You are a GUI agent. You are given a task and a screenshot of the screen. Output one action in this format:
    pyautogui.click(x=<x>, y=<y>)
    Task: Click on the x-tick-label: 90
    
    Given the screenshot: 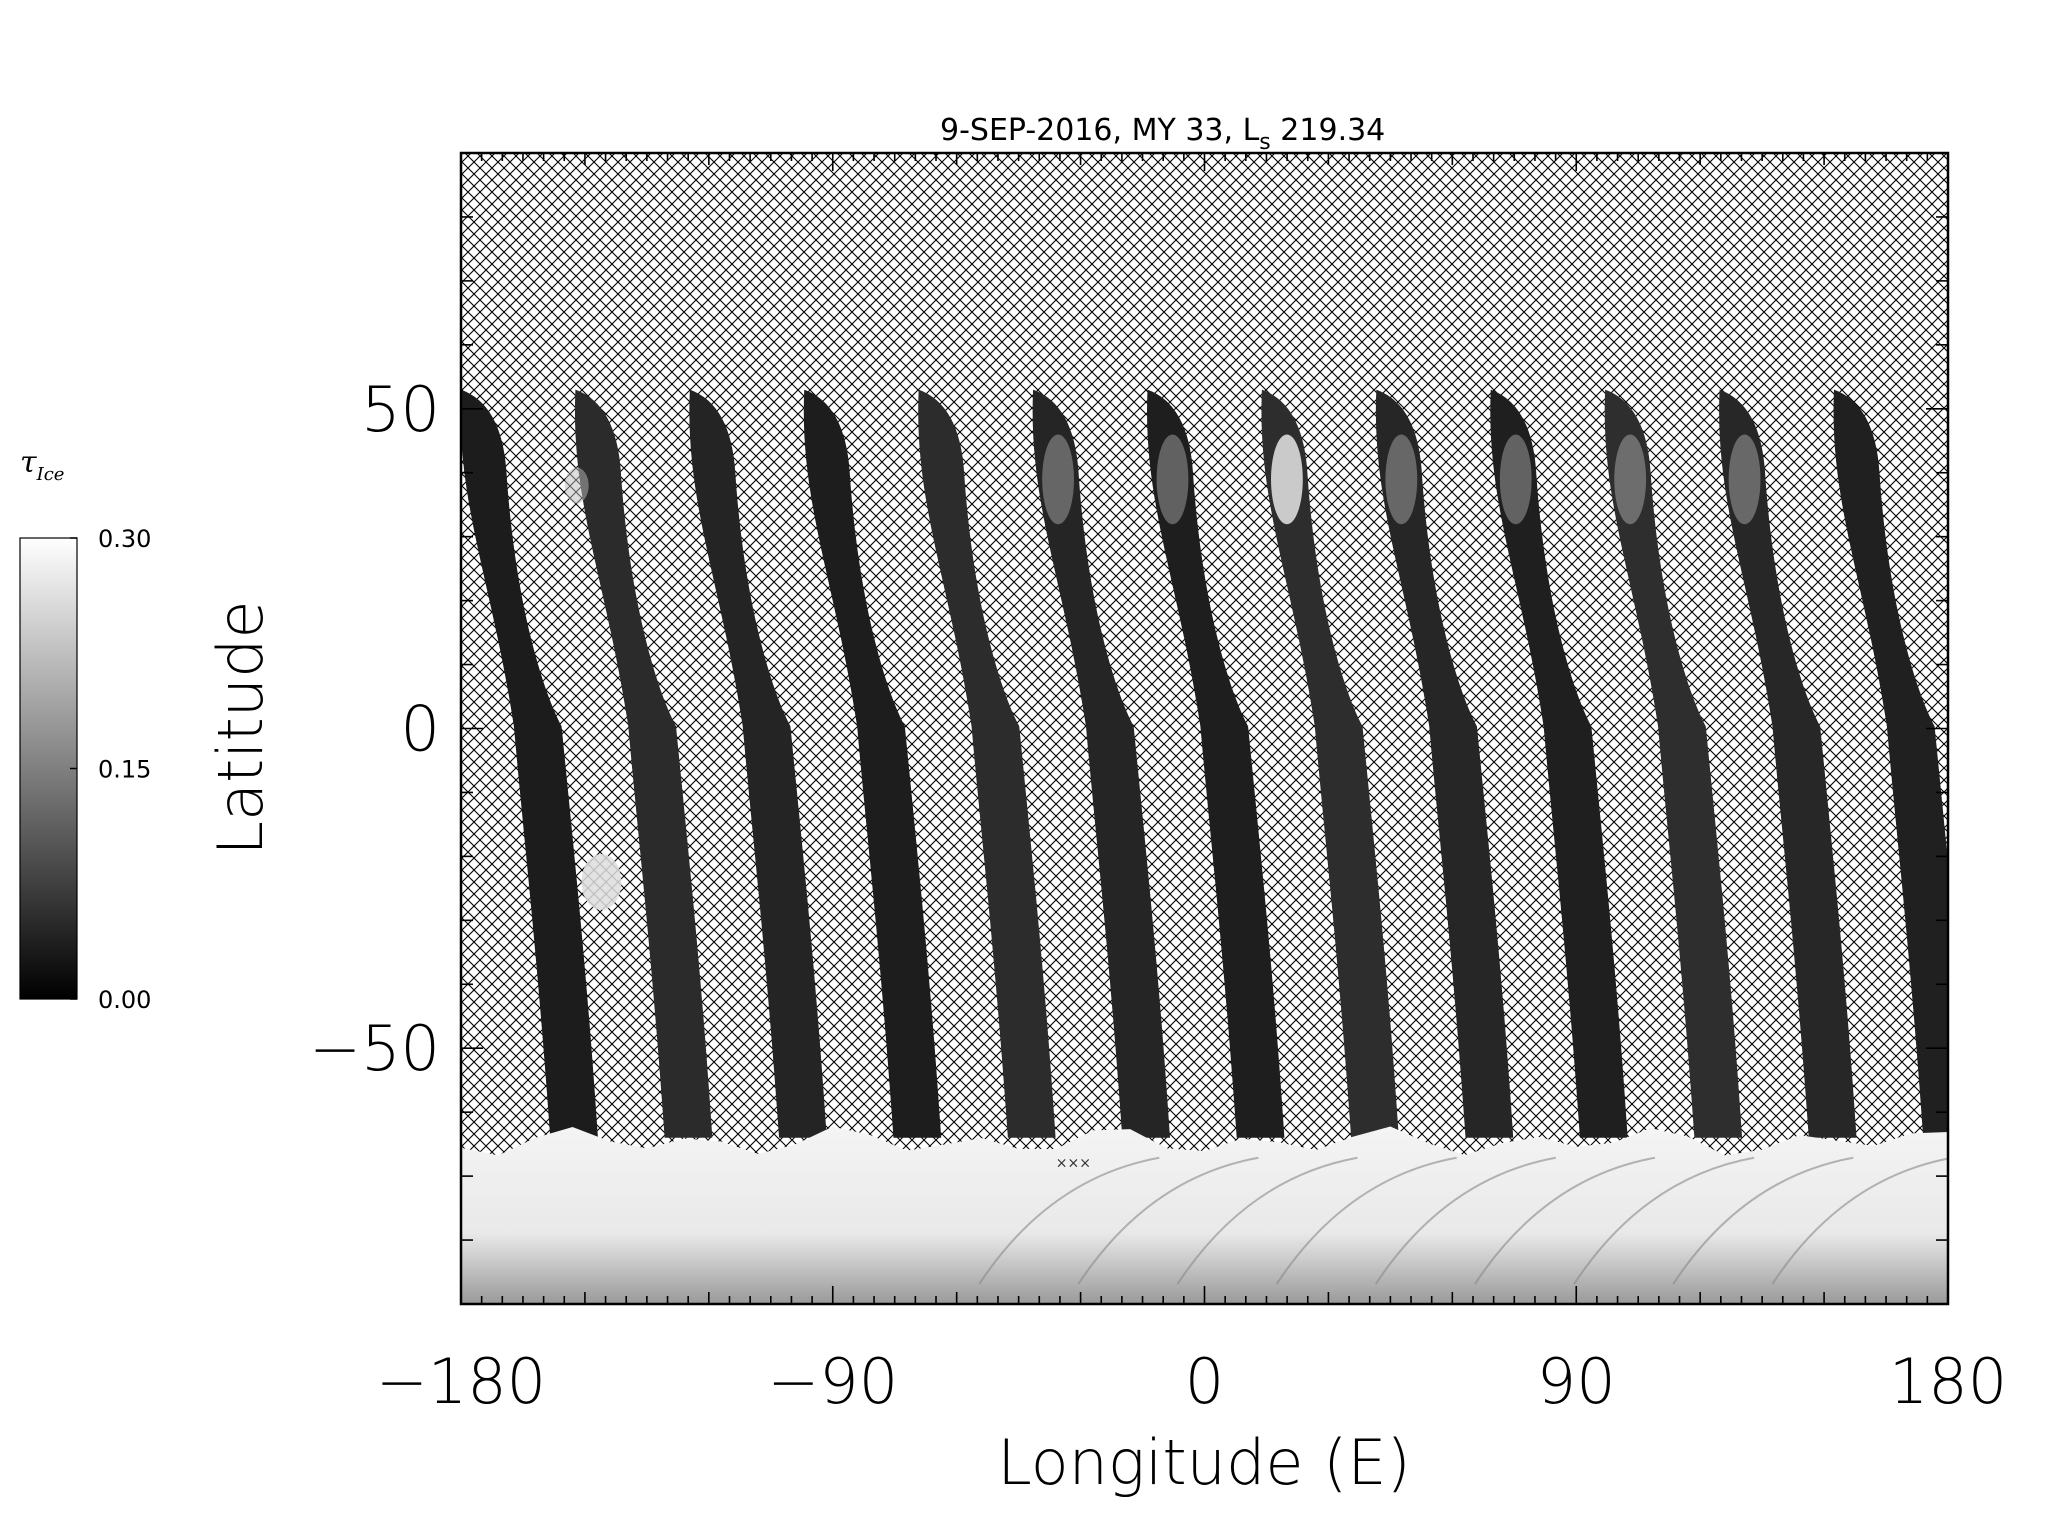 What is the action you would take?
    pyautogui.click(x=1576, y=1381)
    